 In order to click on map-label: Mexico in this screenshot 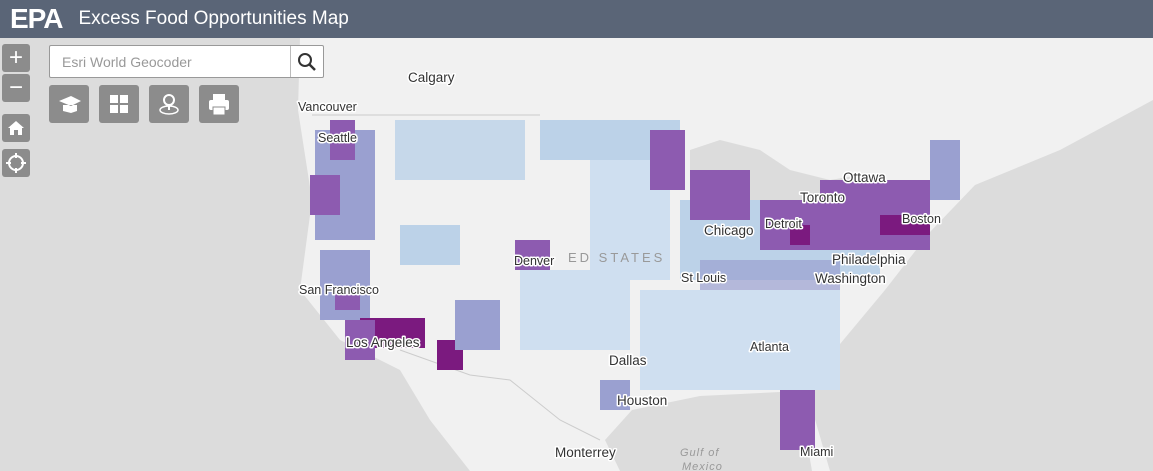, I will do `click(702, 466)`.